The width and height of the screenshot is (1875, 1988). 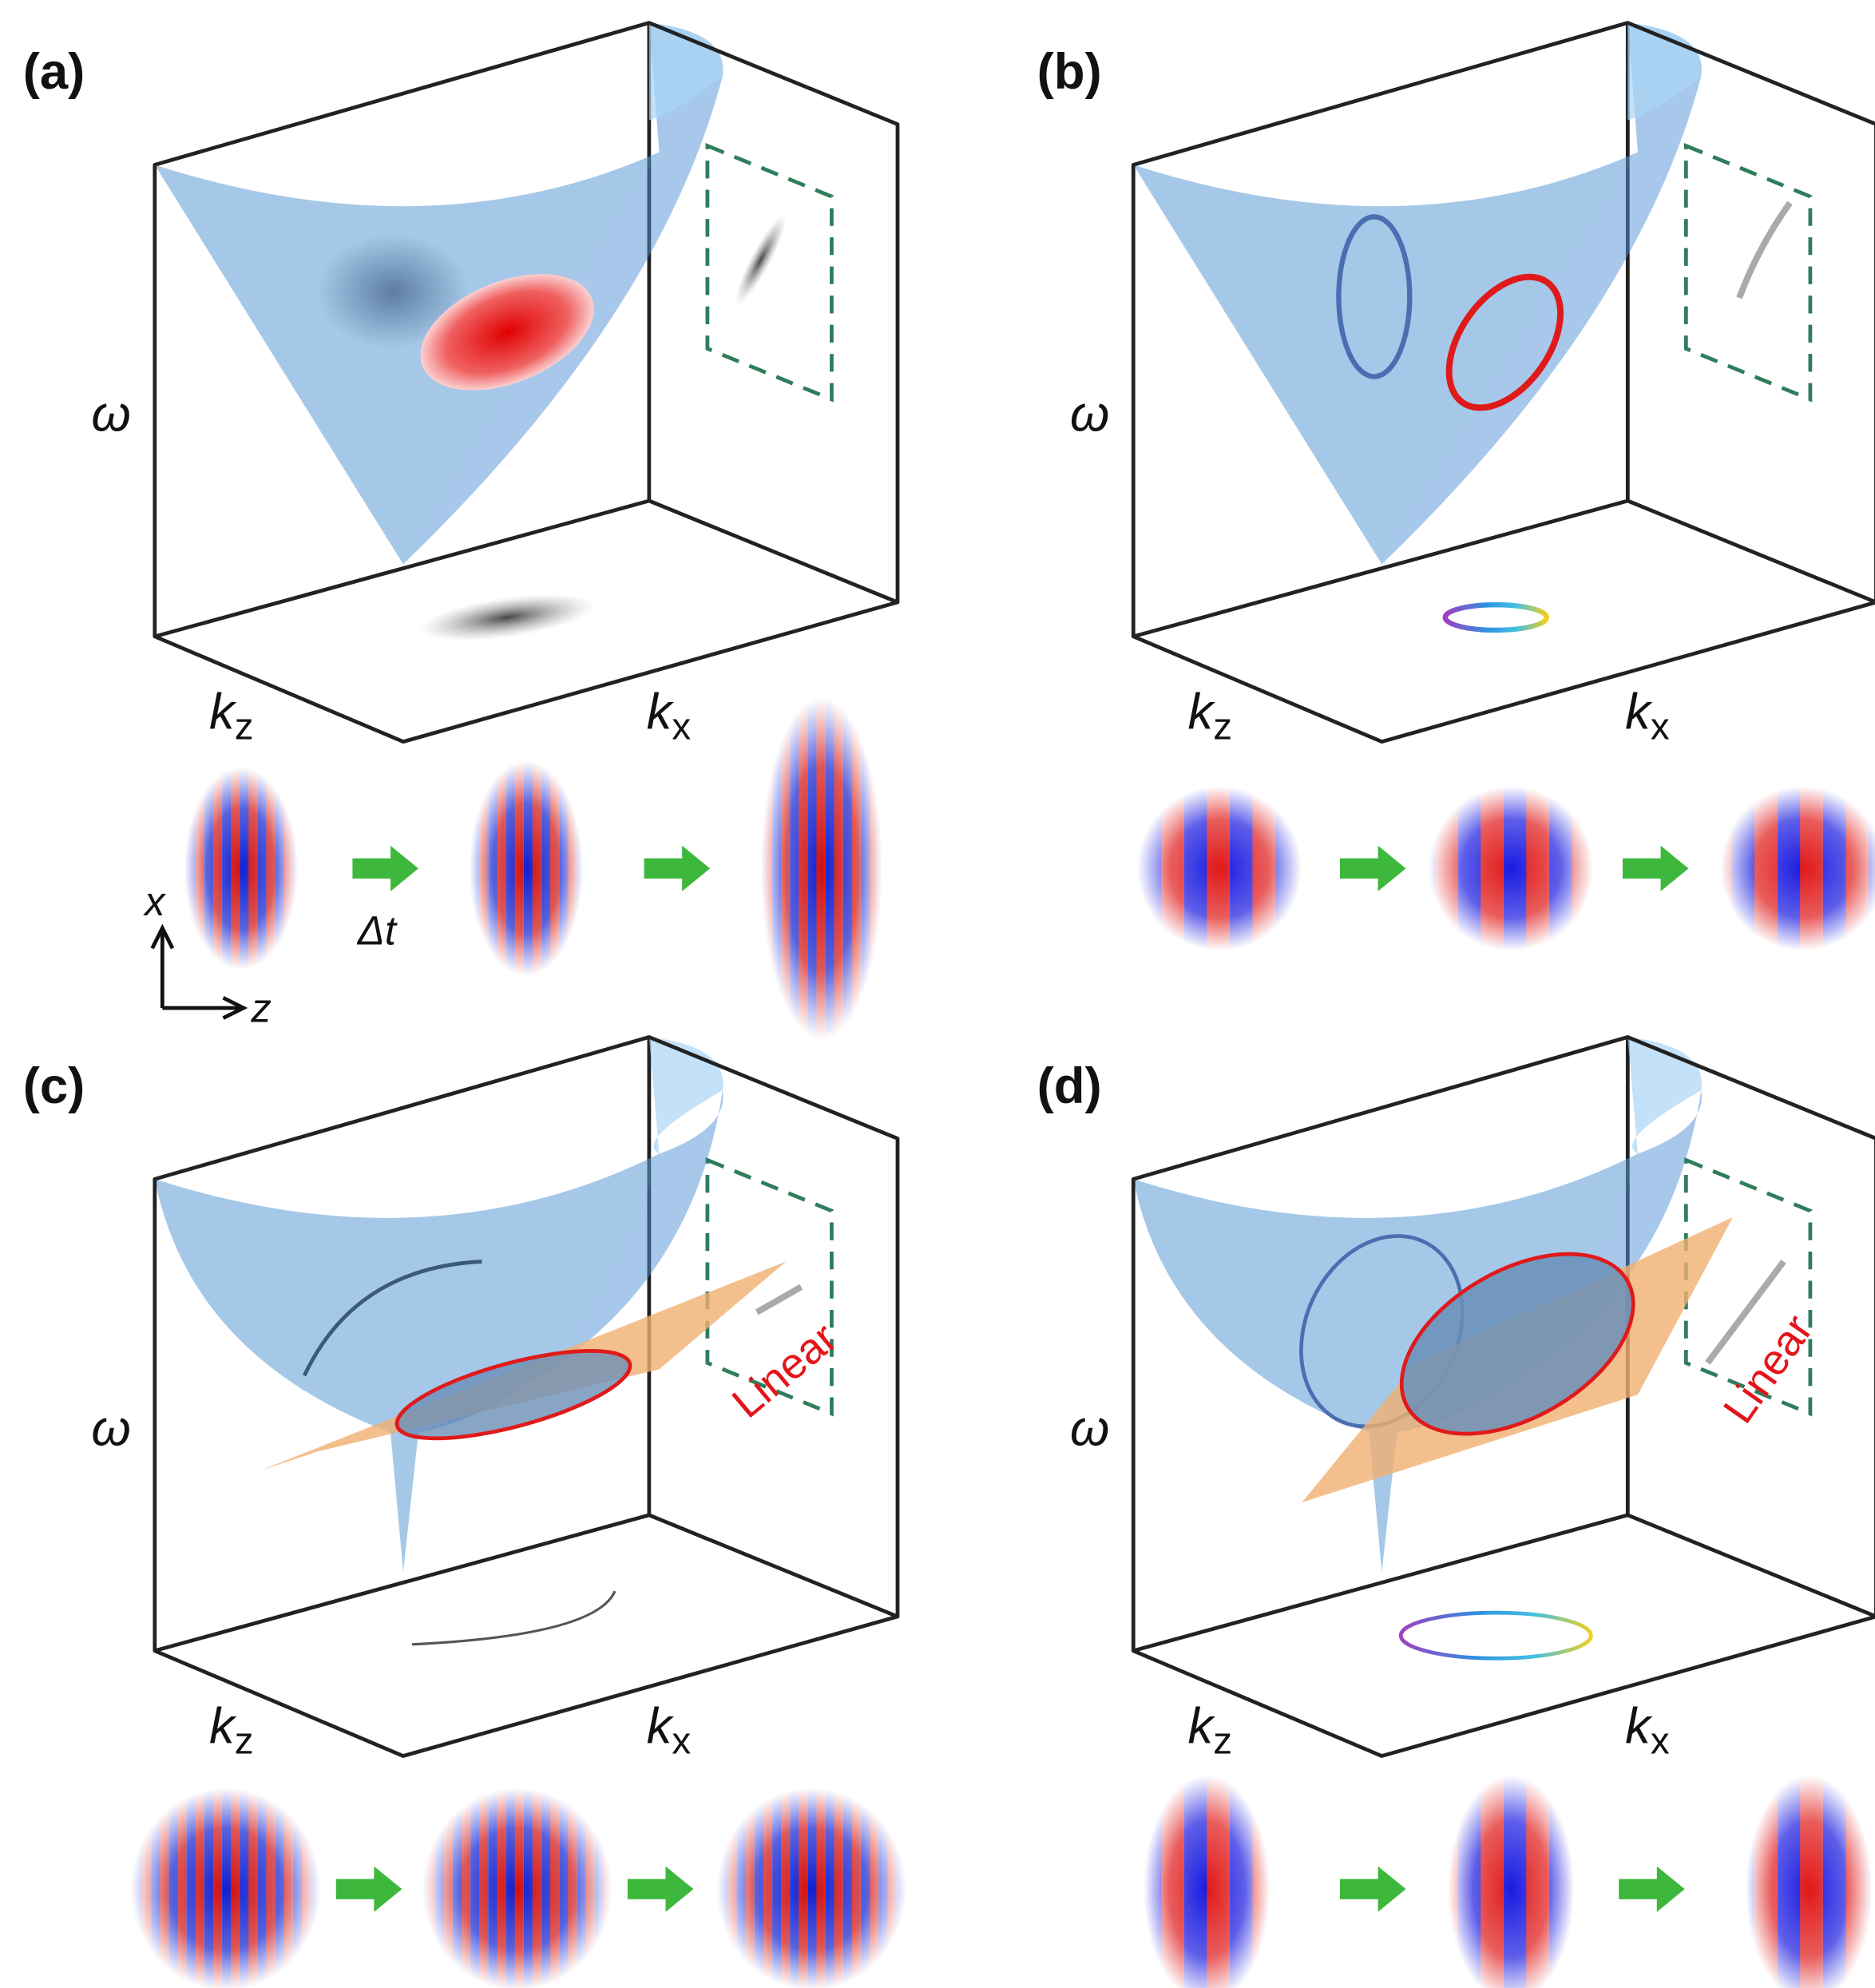 I want to click on panel-label: (c), so click(x=54, y=1086).